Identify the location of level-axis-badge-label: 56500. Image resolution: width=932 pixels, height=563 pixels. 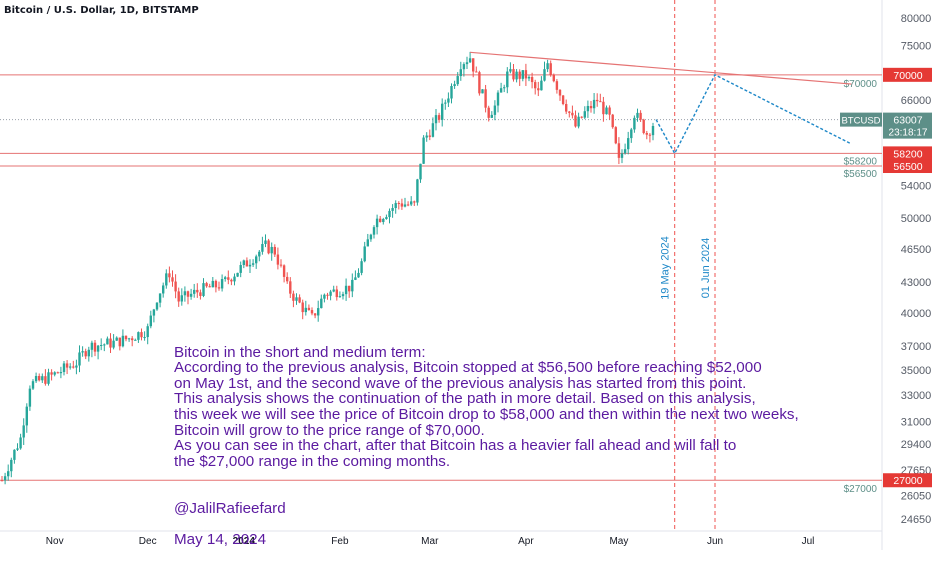
(907, 167).